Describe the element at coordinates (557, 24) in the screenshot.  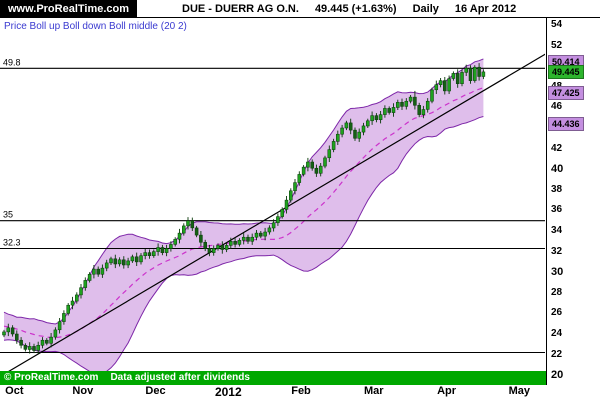
I see `price-tick-label: 54` at that location.